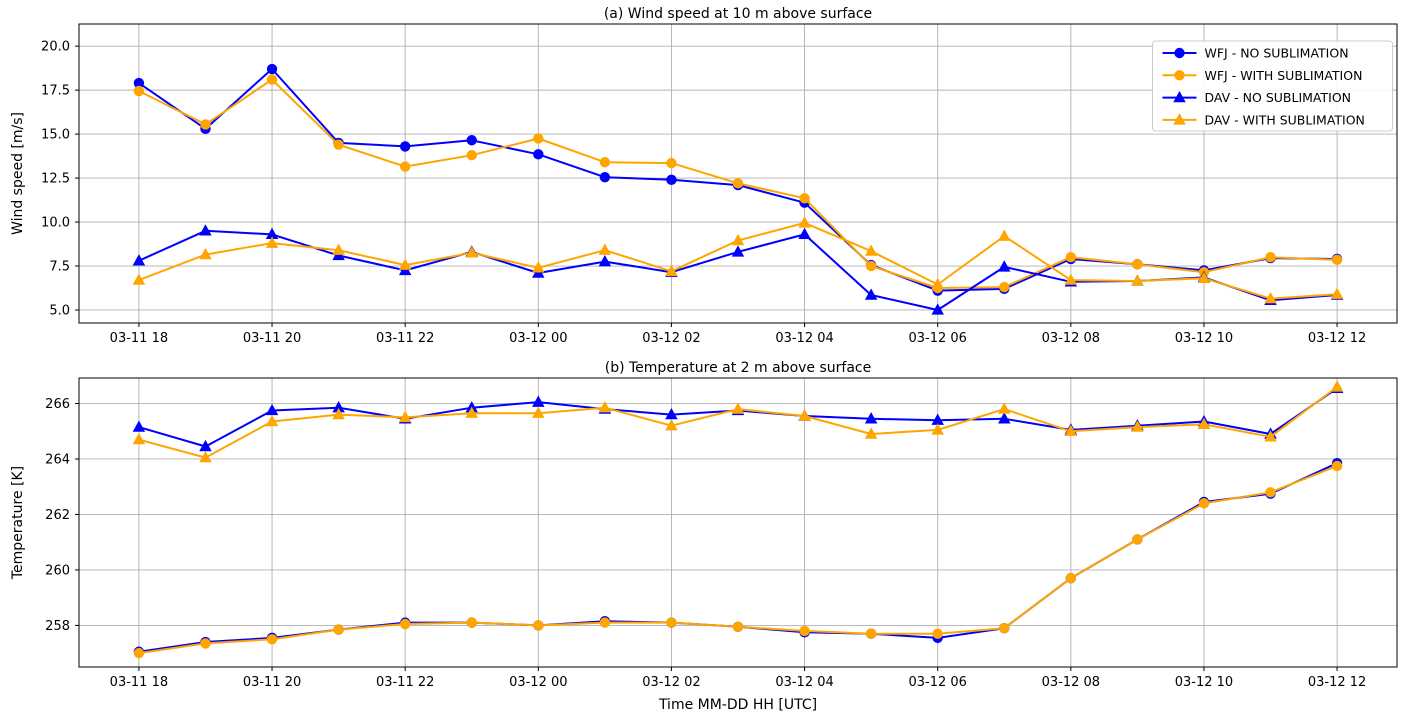 The height and width of the screenshot is (724, 1405). What do you see at coordinates (405, 682) in the screenshot?
I see `panel-b-x-tick-label: 03-11 22` at bounding box center [405, 682].